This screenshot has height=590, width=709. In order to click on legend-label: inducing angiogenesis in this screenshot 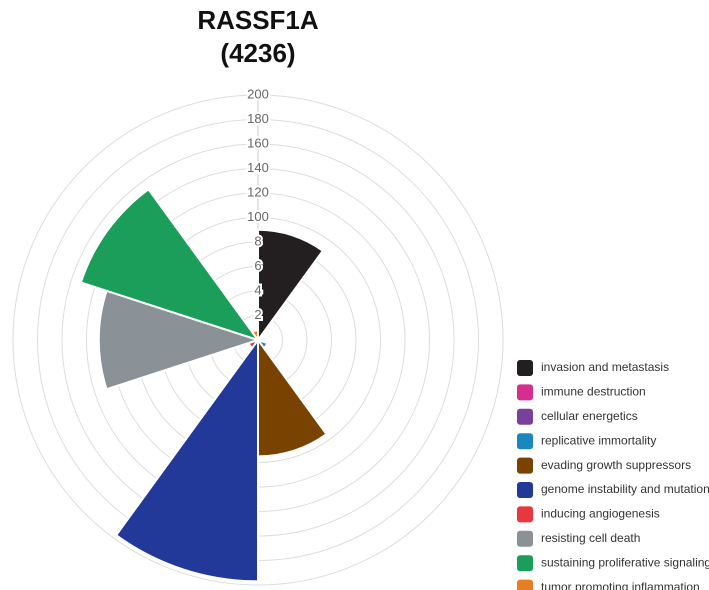, I will do `click(600, 514)`.